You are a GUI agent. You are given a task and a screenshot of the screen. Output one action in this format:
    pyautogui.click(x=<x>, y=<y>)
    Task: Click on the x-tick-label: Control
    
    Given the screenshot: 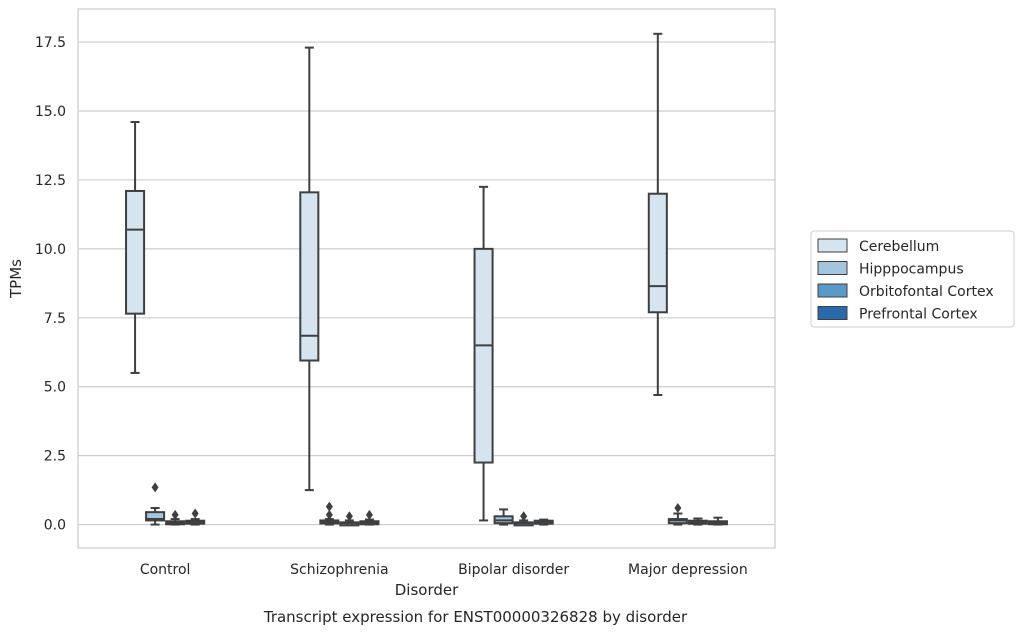 What is the action you would take?
    pyautogui.click(x=165, y=570)
    